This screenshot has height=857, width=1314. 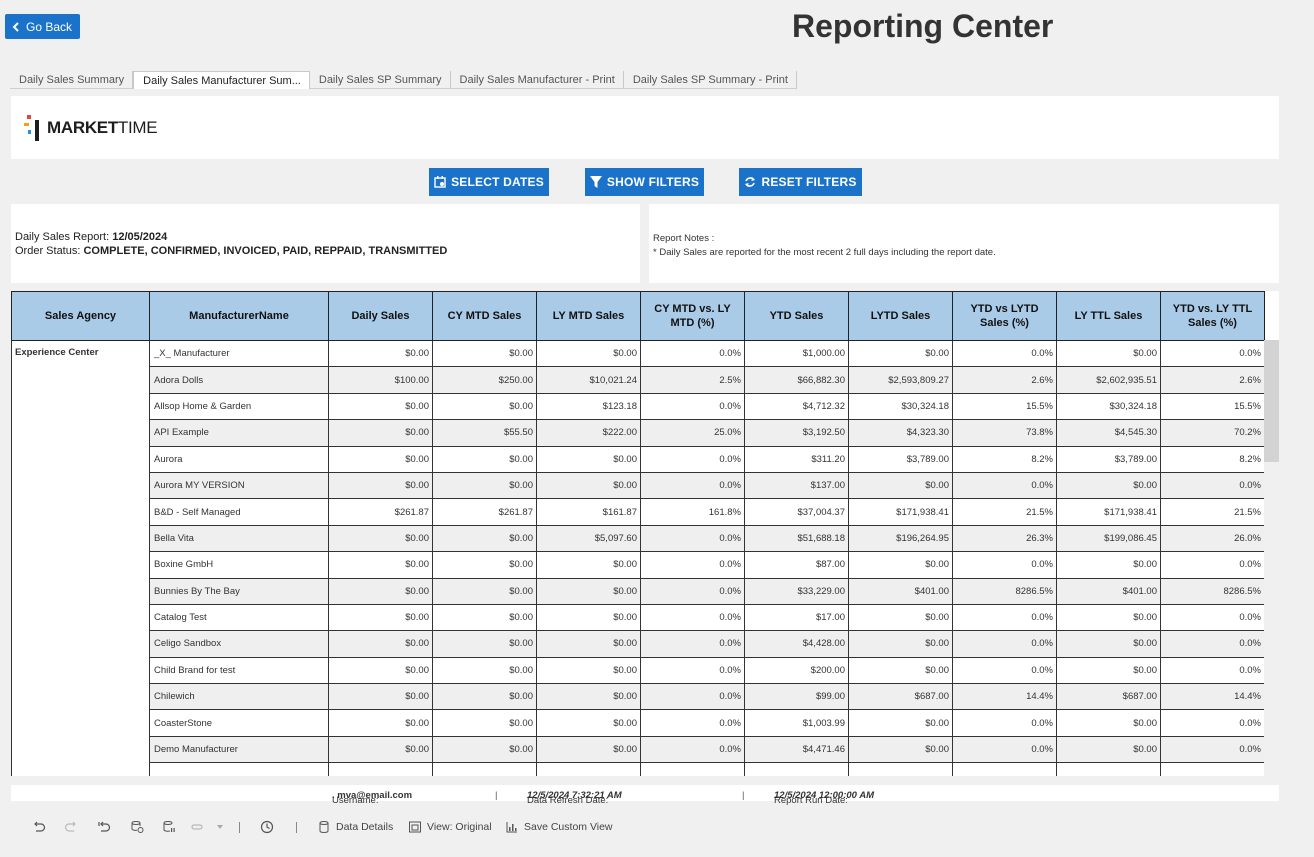 I want to click on value-cell: $261.87, so click(x=380, y=512).